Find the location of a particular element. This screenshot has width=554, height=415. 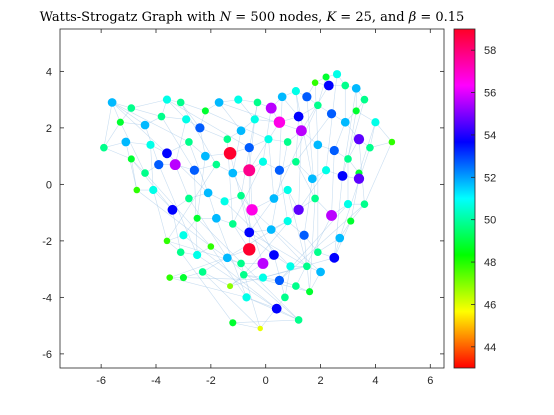

colorbar-axis: 44 46 48 50 52 54 56 58 is located at coordinates (483, 199).